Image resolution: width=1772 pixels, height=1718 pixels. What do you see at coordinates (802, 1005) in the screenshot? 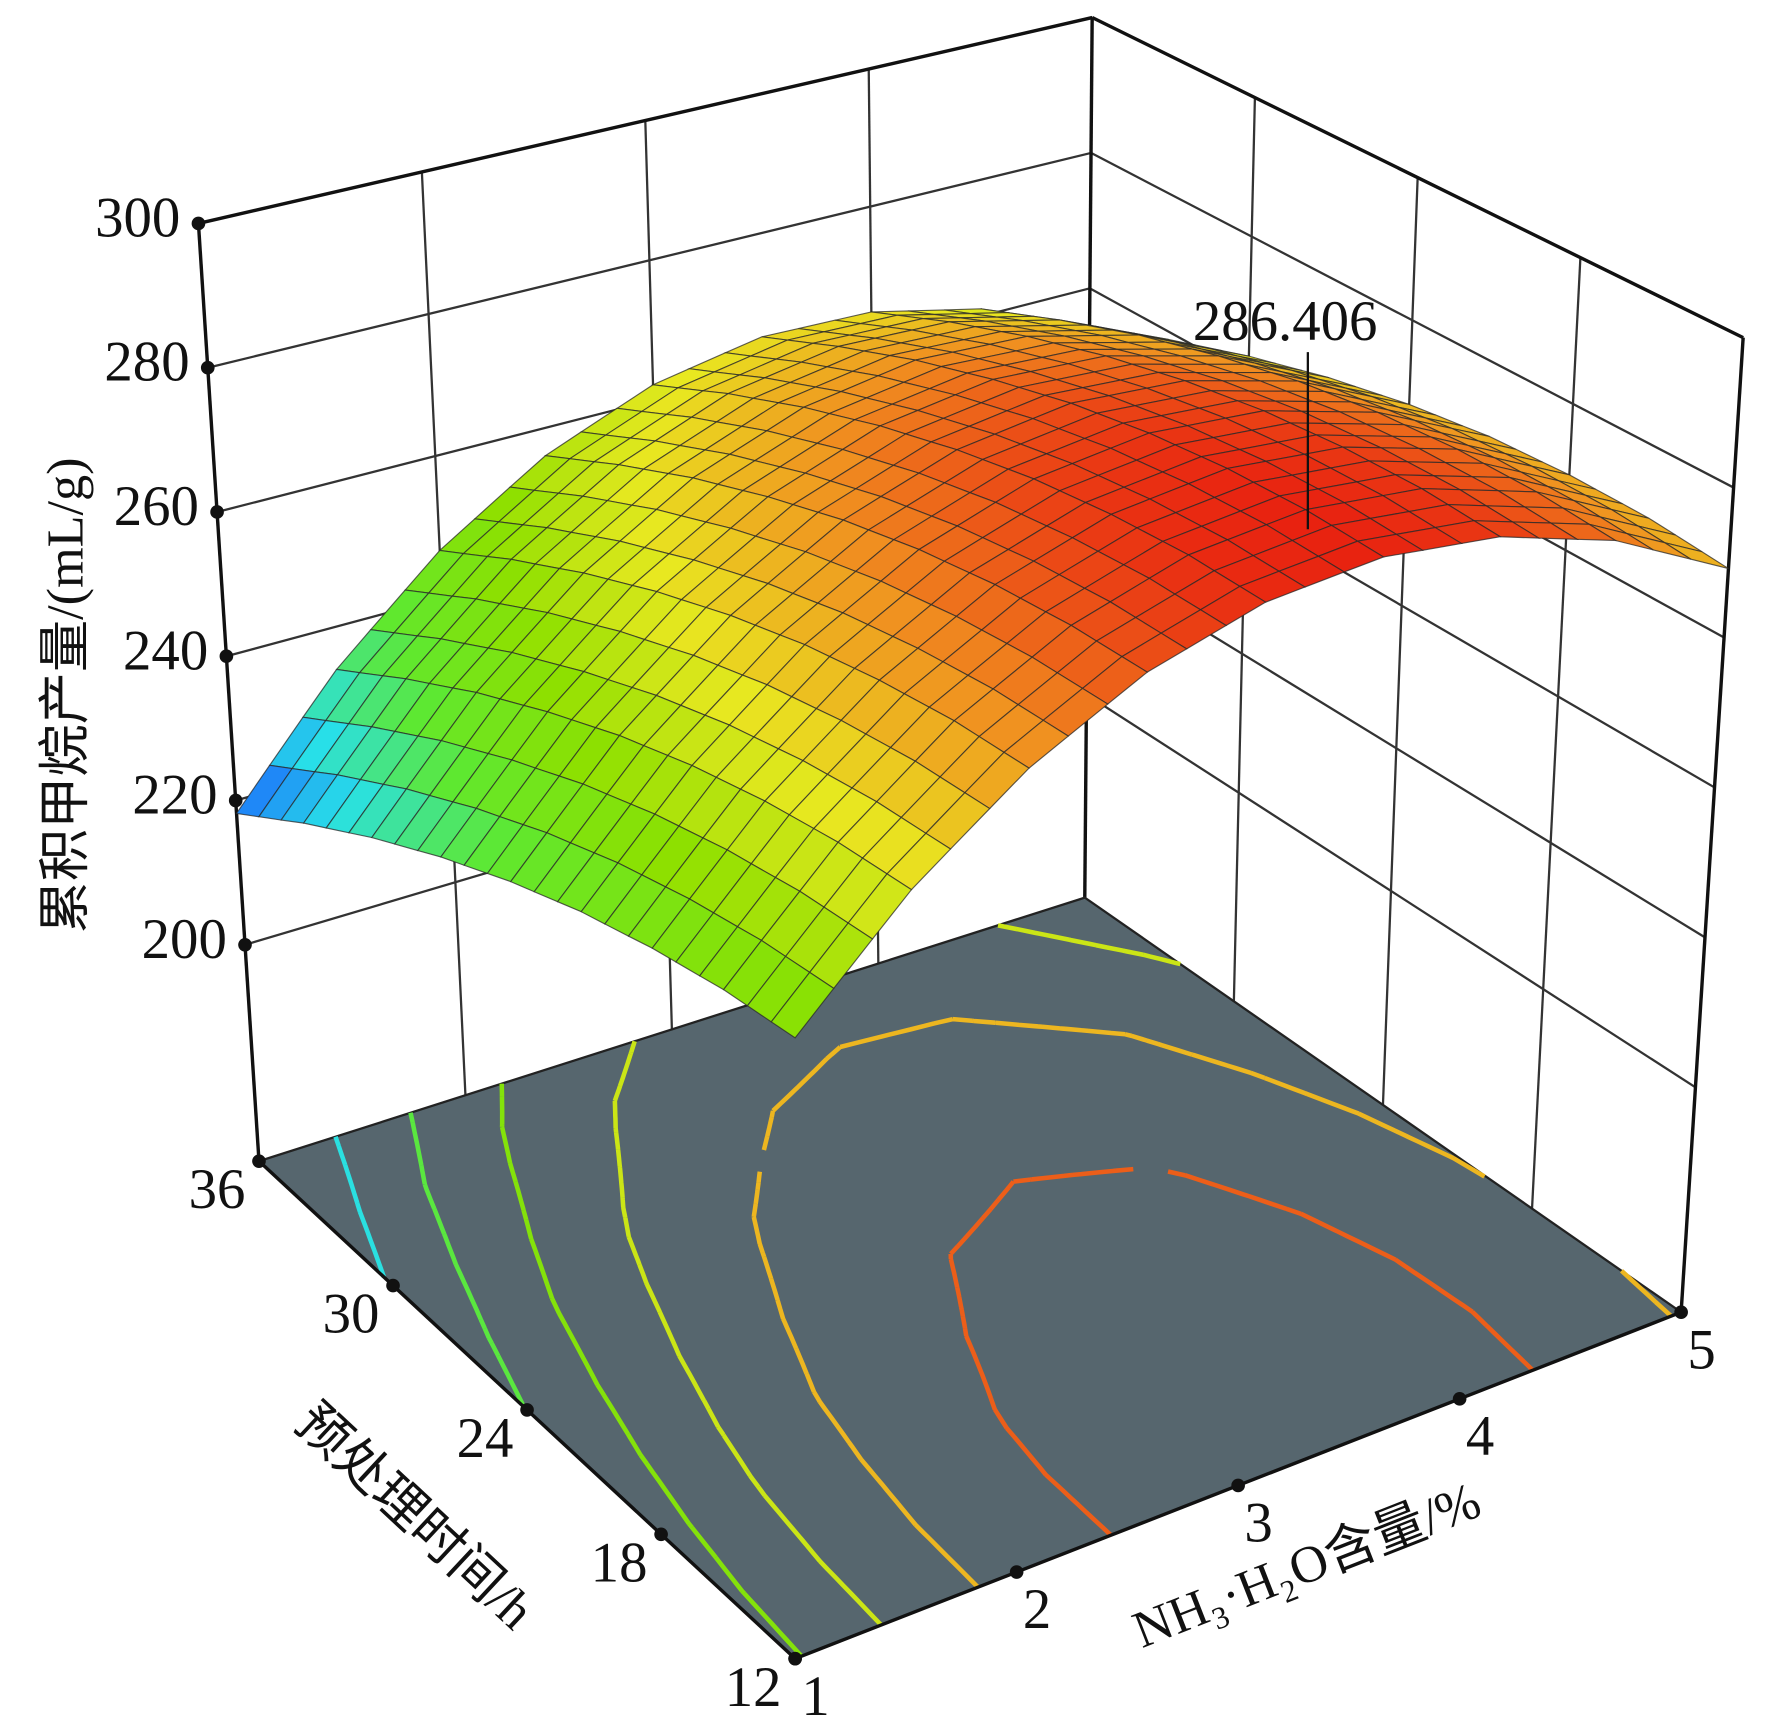
I see `surface-patch` at bounding box center [802, 1005].